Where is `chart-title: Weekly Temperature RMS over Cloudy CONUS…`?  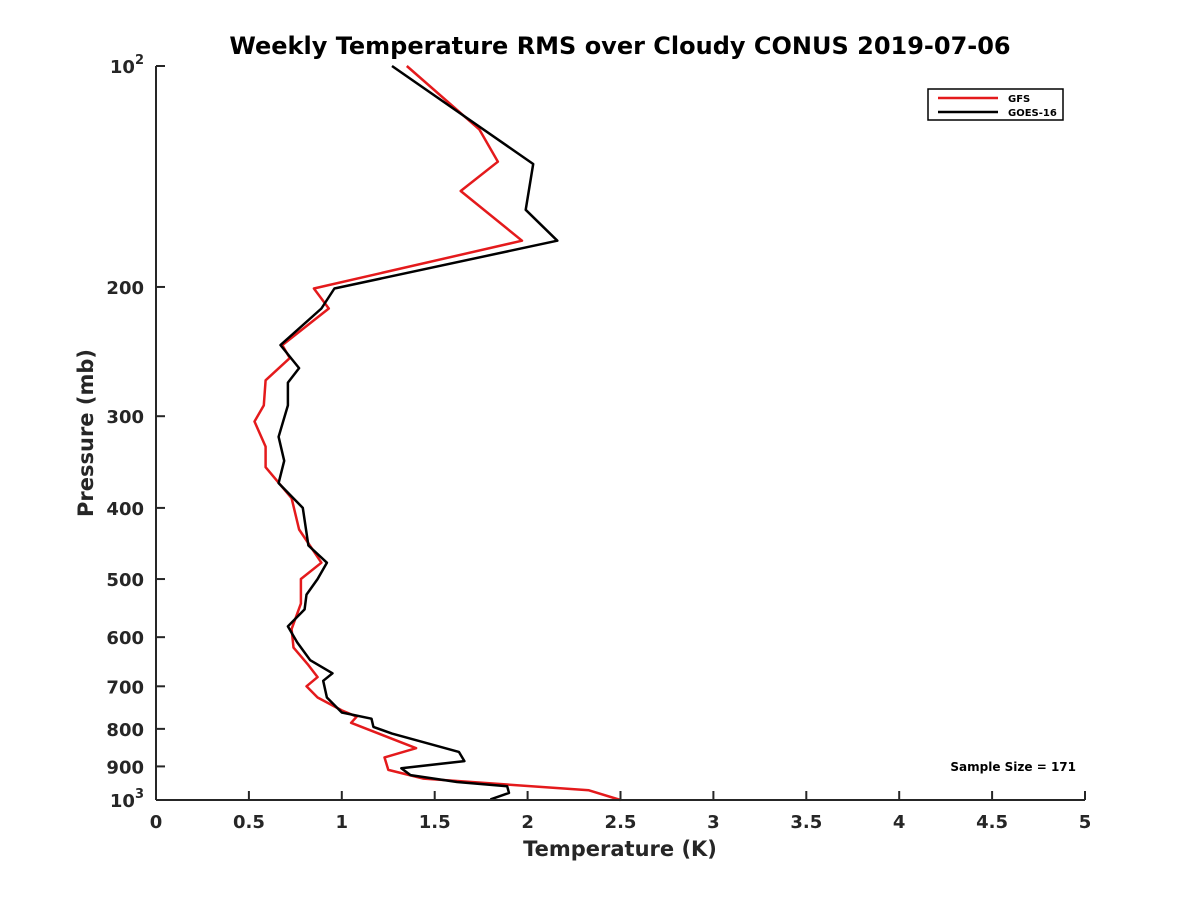 chart-title: Weekly Temperature RMS over Cloudy CONUS… is located at coordinates (619, 46).